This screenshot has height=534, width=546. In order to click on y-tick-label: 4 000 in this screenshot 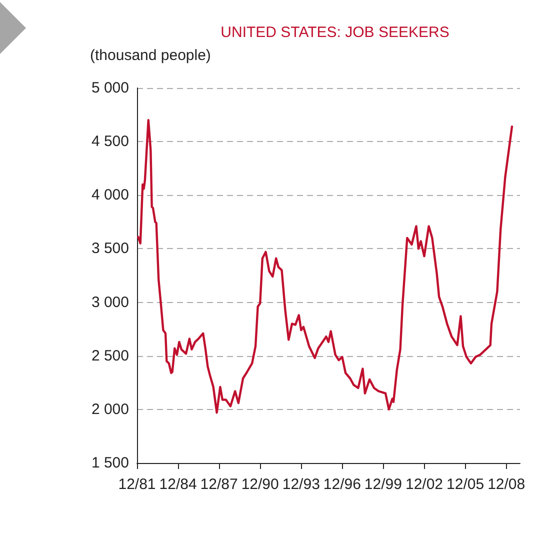, I will do `click(110, 195)`.